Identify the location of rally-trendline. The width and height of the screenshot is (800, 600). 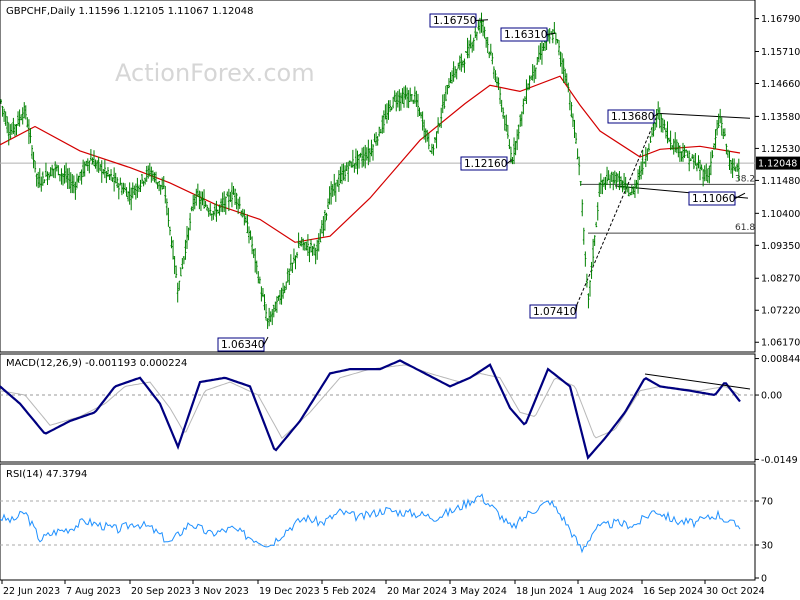
(617, 209).